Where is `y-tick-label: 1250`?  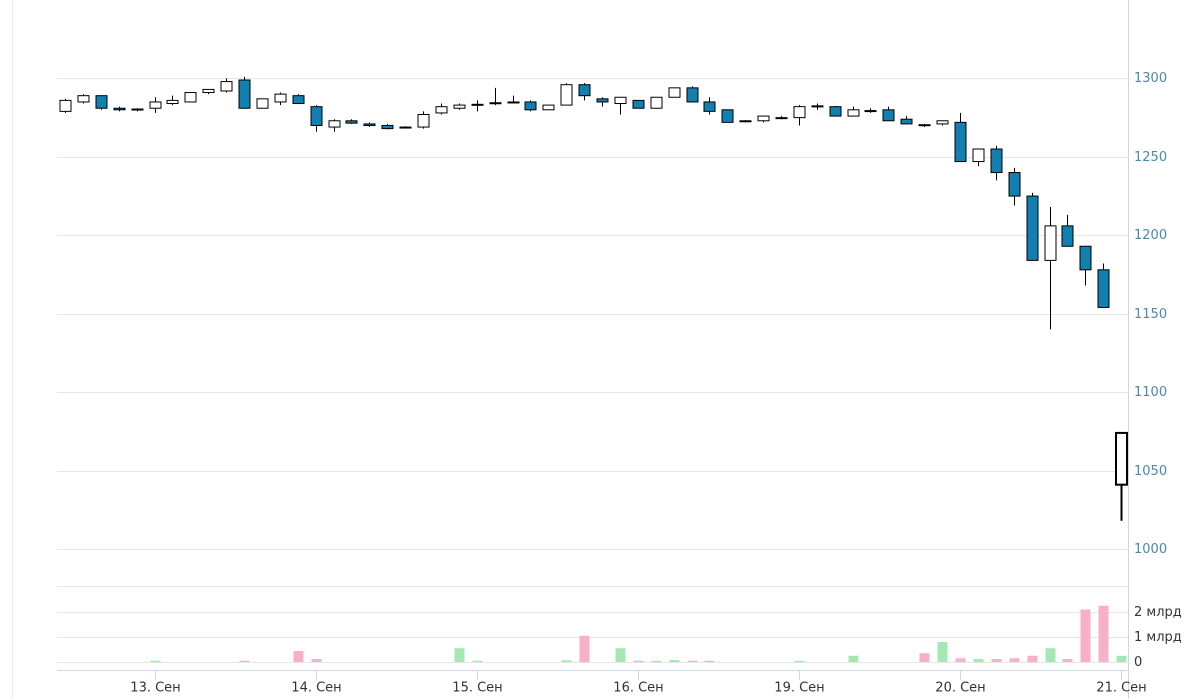 y-tick-label: 1250 is located at coordinates (1150, 157).